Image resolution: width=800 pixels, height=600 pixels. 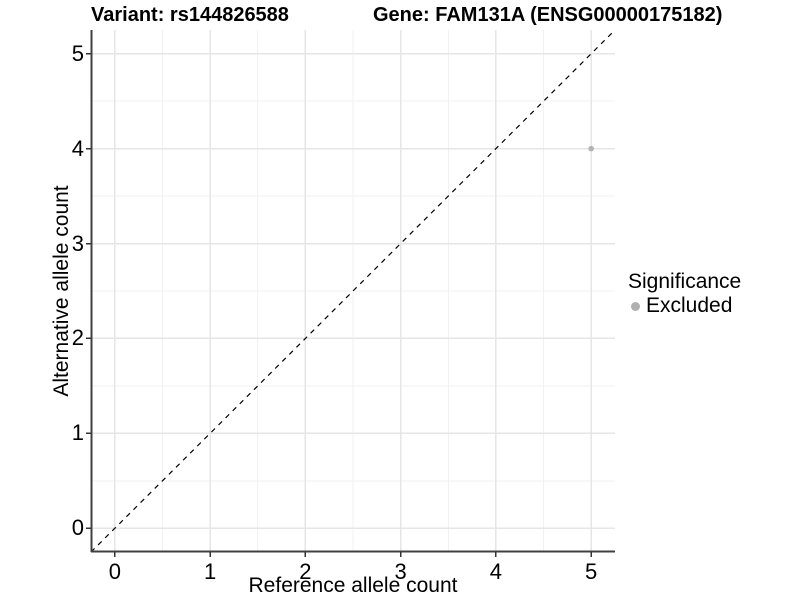 I want to click on y-tick-label: 3, so click(x=77, y=243).